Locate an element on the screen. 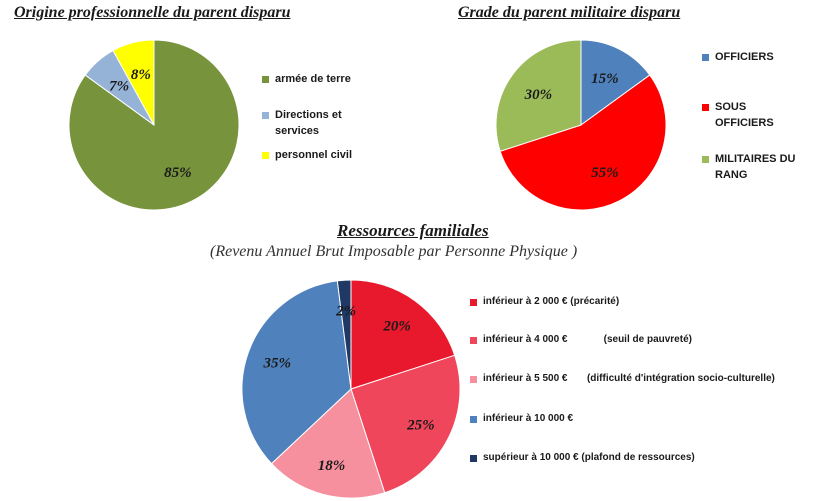  chart2-slice-label-2: 30% is located at coordinates (538, 95).